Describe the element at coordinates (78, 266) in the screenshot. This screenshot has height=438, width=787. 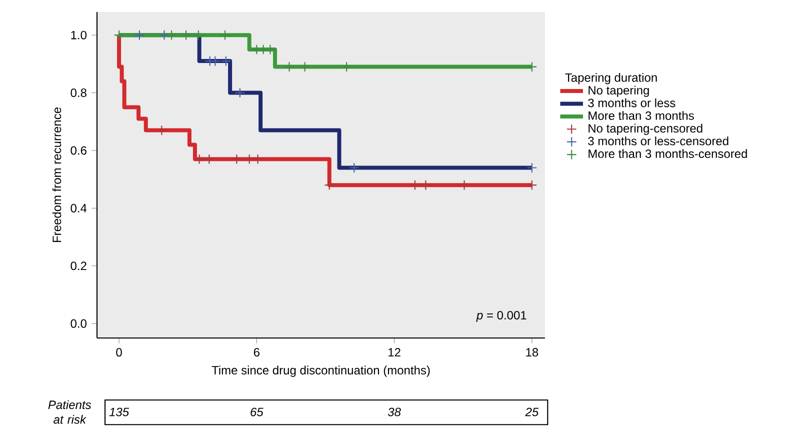
I see `y-tick-label: 0.2` at that location.